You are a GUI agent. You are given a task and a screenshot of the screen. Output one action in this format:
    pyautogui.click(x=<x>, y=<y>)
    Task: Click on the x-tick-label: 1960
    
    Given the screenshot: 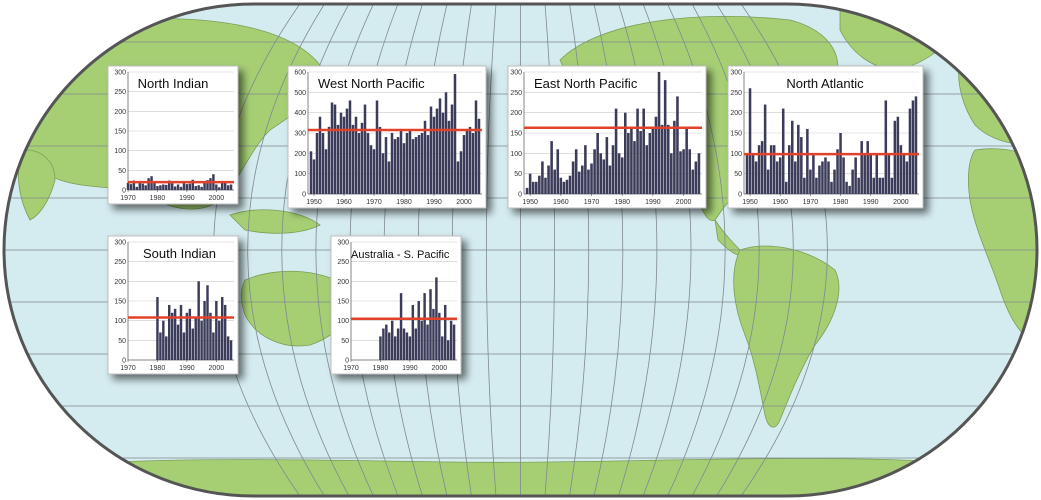 What is the action you would take?
    pyautogui.click(x=561, y=202)
    